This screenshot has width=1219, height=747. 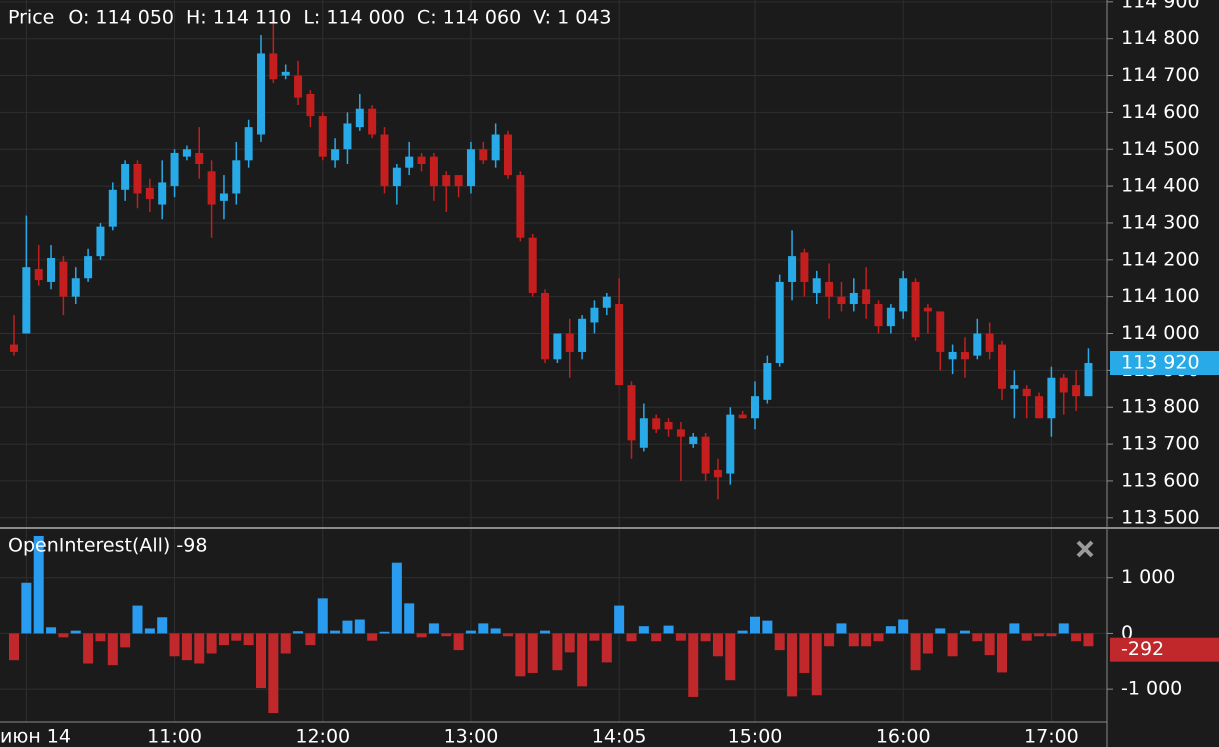 I want to click on x-tick-label: 16:00, so click(x=903, y=736).